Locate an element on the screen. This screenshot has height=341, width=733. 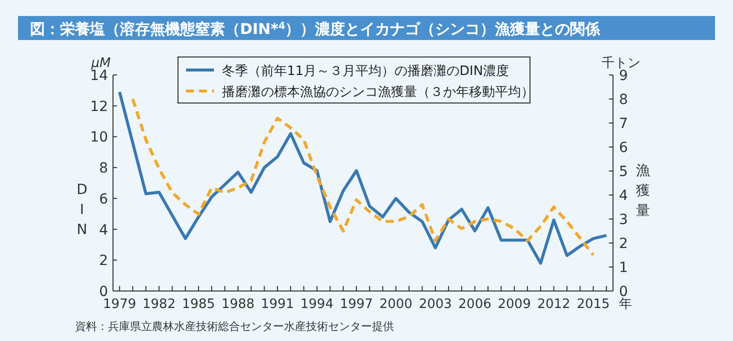
y-tick-label: 10 is located at coordinates (99, 138).